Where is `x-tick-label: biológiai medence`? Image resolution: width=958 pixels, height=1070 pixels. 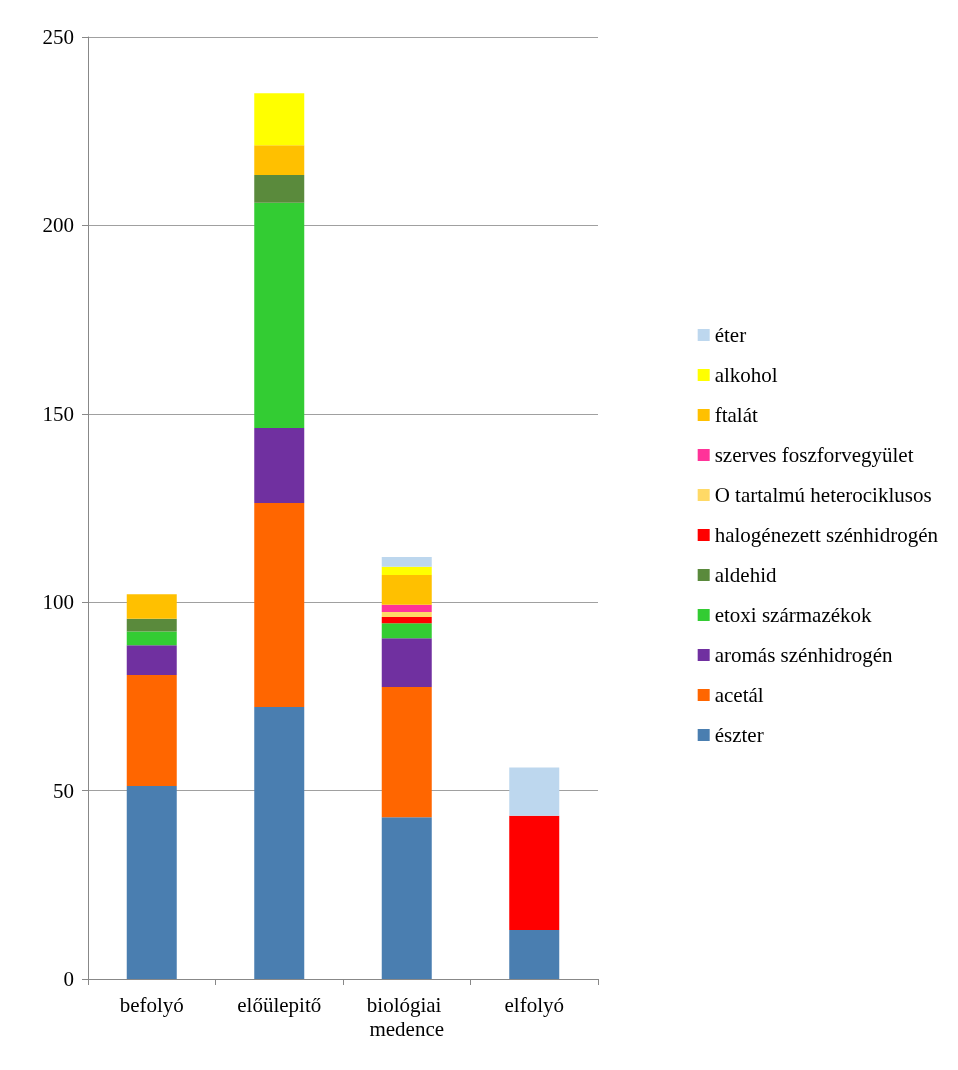 x-tick-label: biológiai medence is located at coordinates (406, 1017).